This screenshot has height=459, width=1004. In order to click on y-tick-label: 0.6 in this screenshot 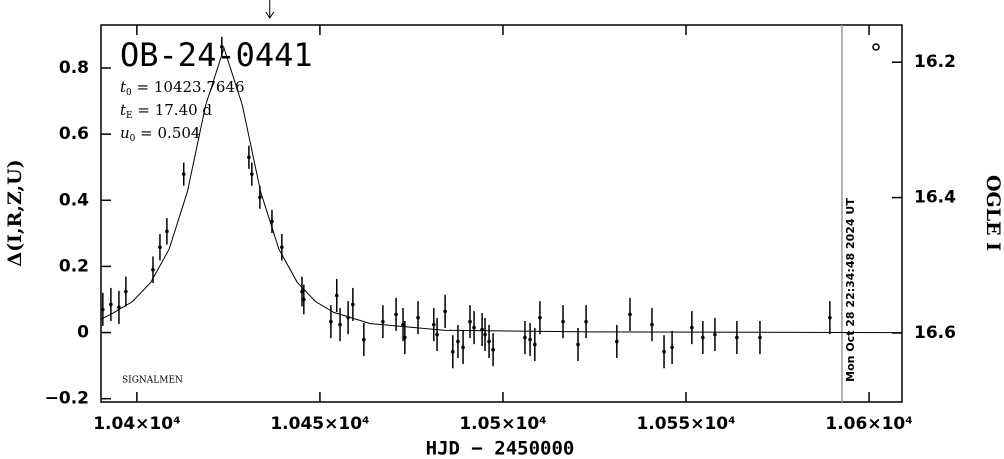, I will do `click(74, 134)`.